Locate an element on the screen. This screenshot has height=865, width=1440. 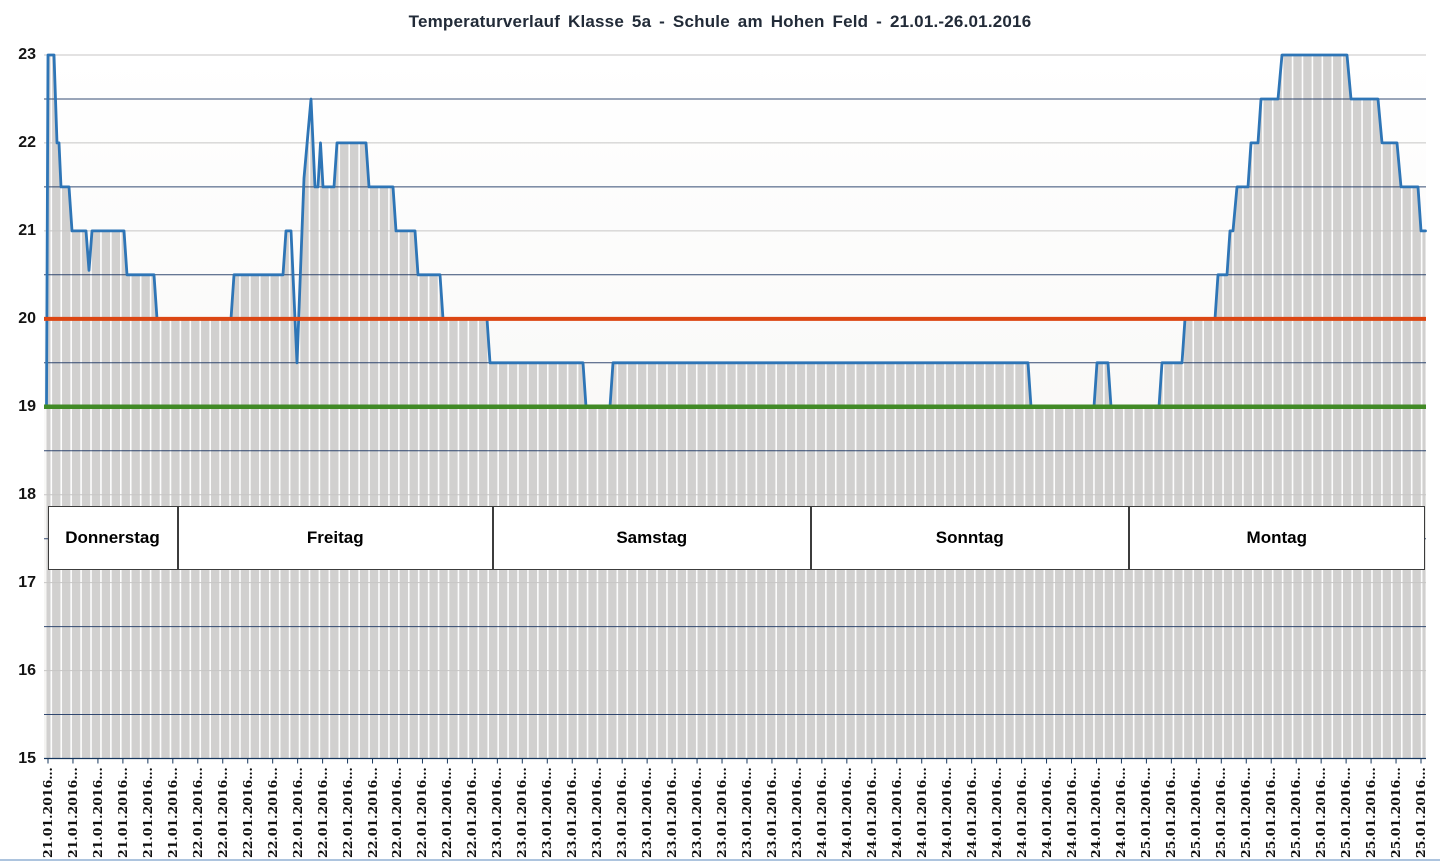
day-band-donnerstag: Donnerstag is located at coordinates (112, 538).